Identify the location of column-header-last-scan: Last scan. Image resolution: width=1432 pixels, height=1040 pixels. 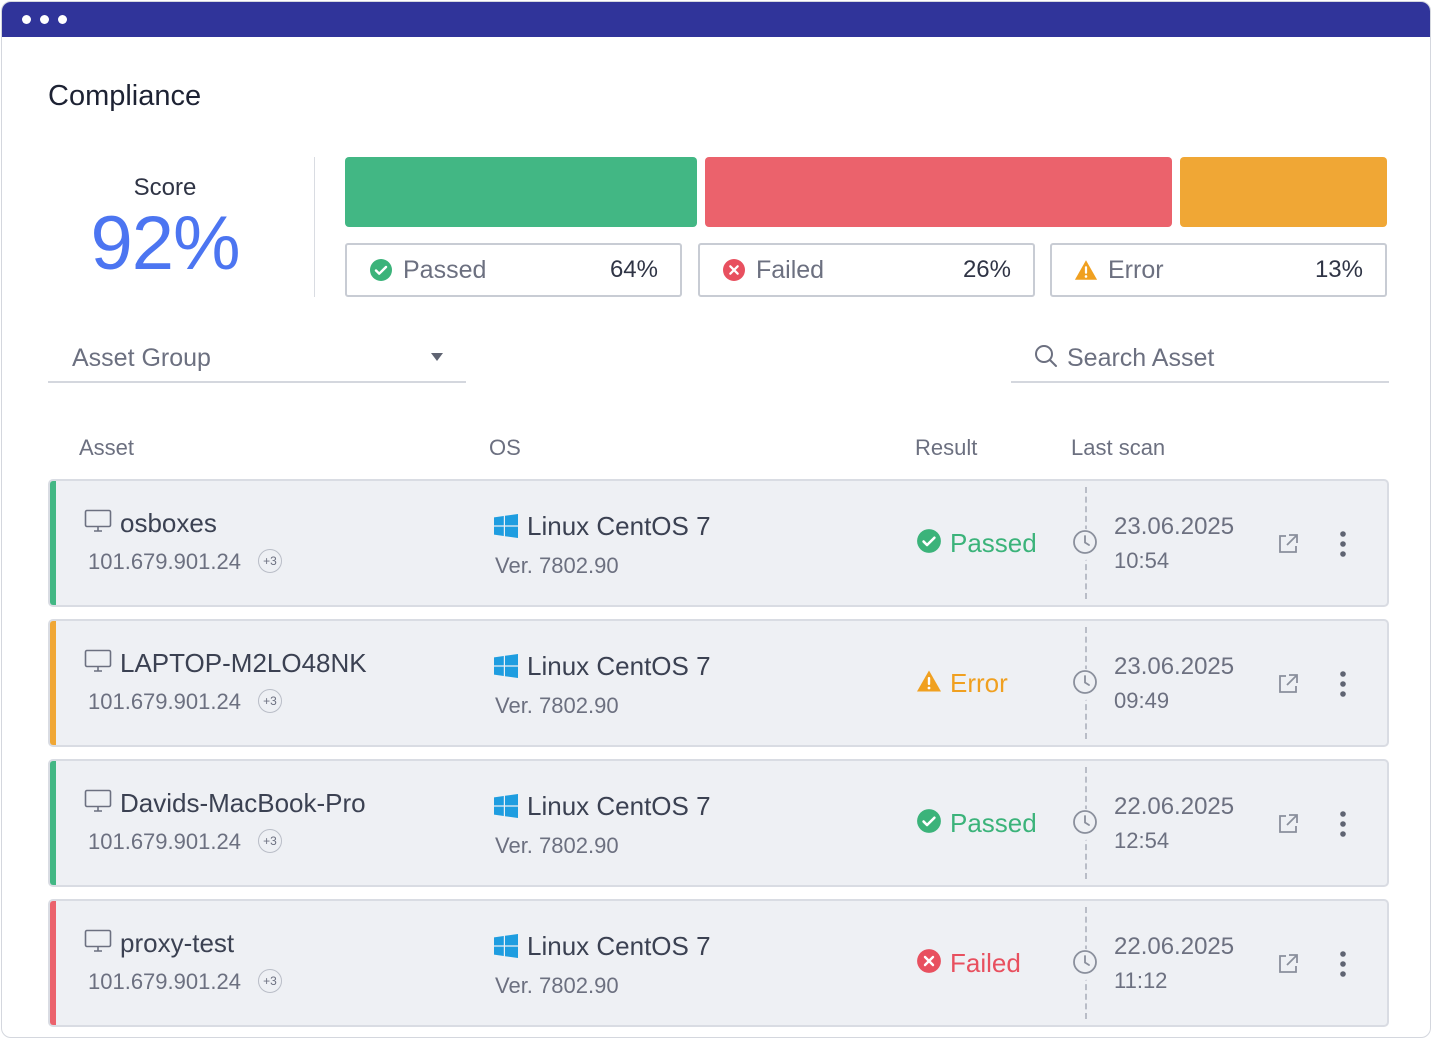
(1118, 447).